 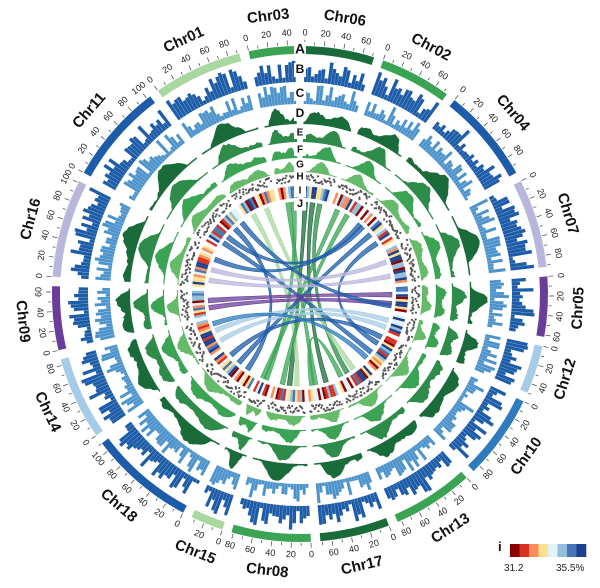 I want to click on chromosome-label: Chr15, so click(x=195, y=552).